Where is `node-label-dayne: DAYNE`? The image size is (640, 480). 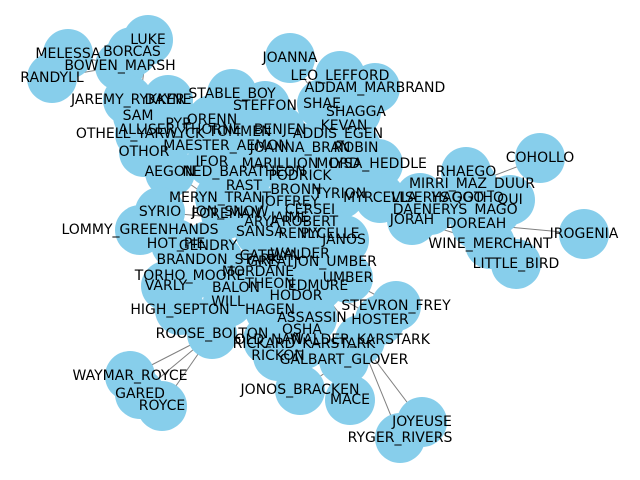
node-label-dayne: DAYNE is located at coordinates (168, 100).